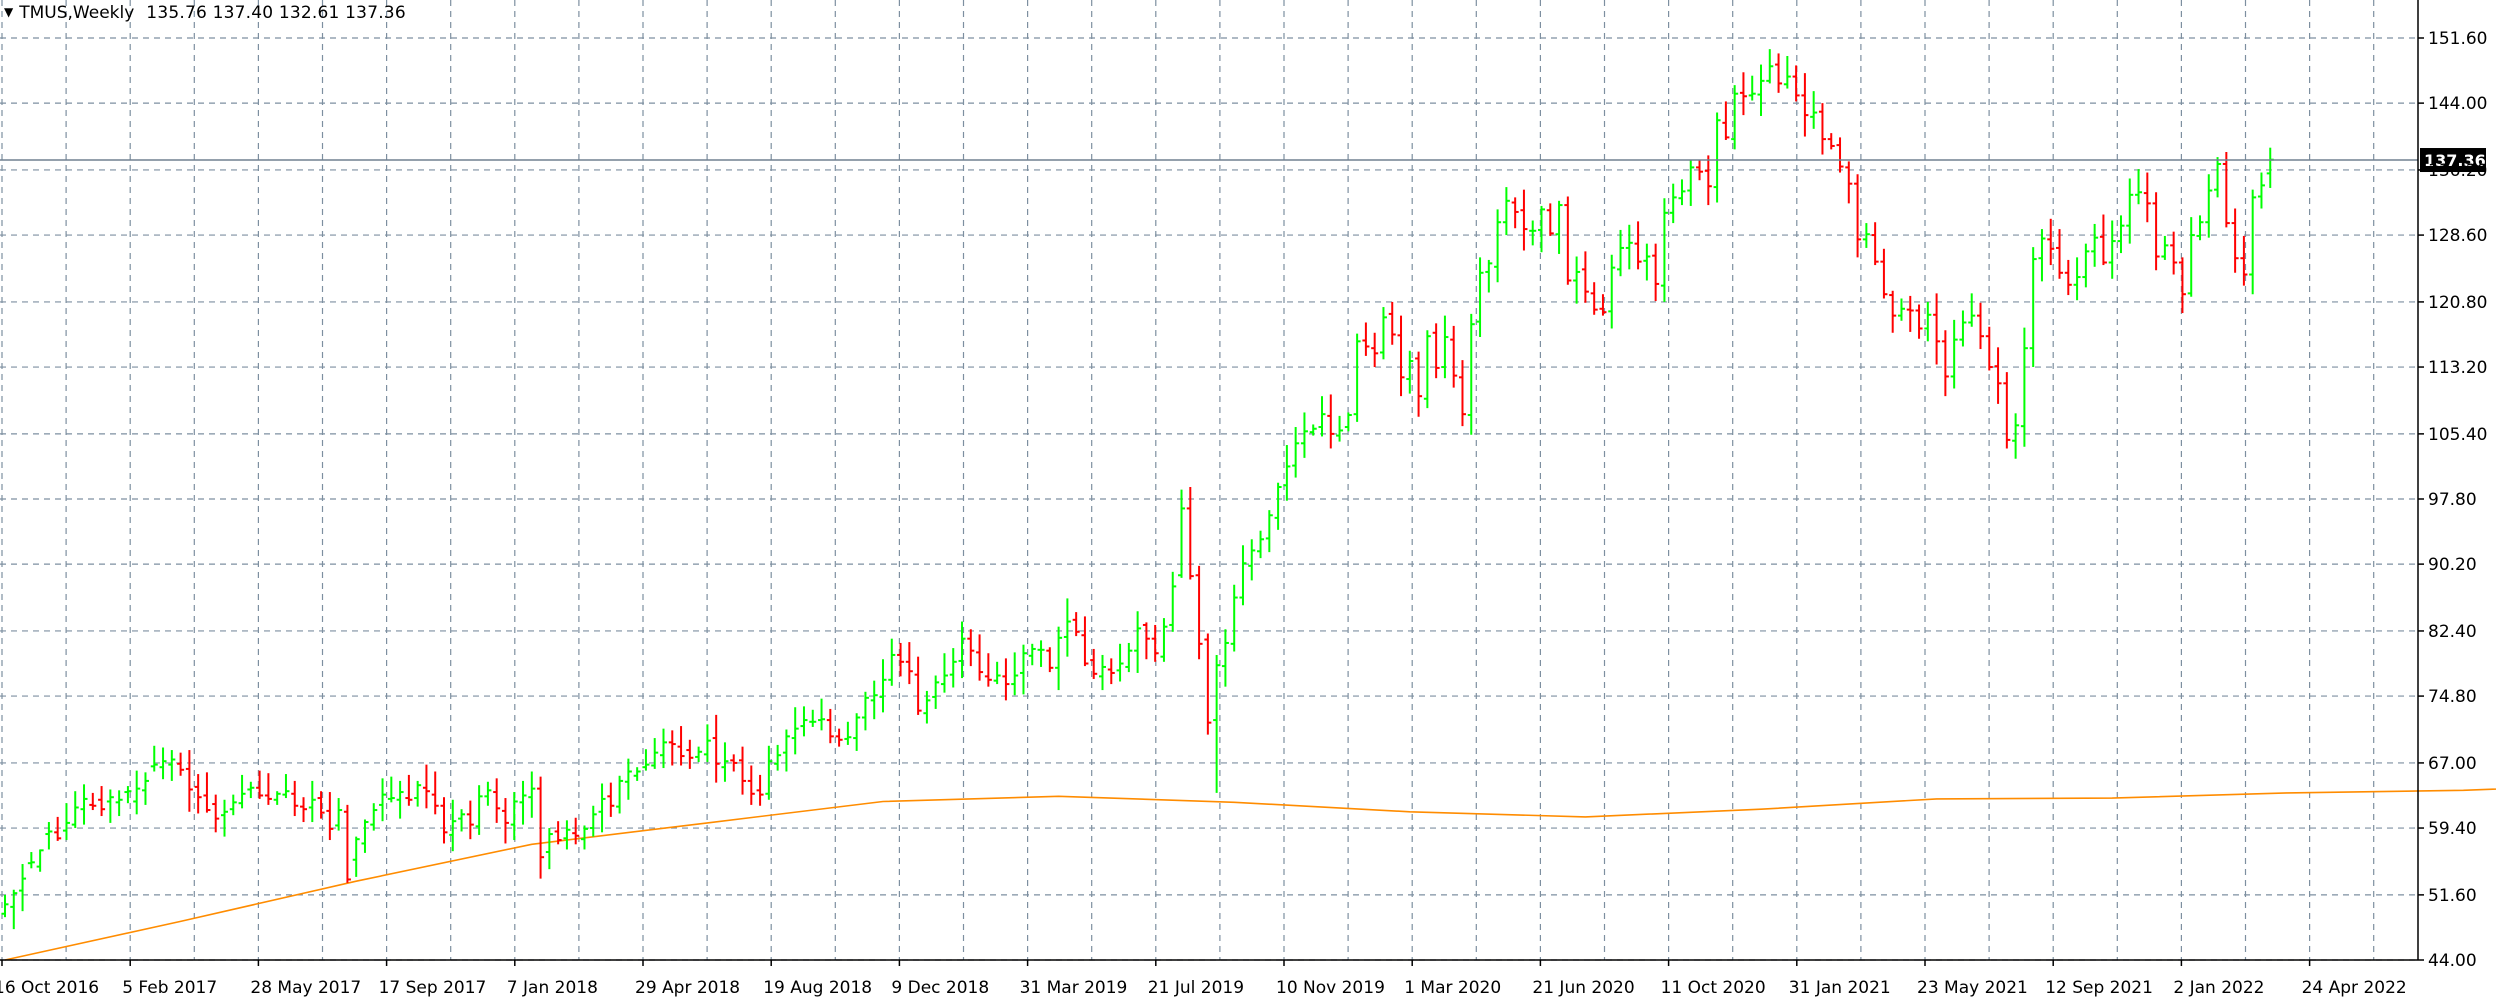 Image resolution: width=2496 pixels, height=1004 pixels. What do you see at coordinates (2457, 171) in the screenshot?
I see `y-tick-label: 136.20` at bounding box center [2457, 171].